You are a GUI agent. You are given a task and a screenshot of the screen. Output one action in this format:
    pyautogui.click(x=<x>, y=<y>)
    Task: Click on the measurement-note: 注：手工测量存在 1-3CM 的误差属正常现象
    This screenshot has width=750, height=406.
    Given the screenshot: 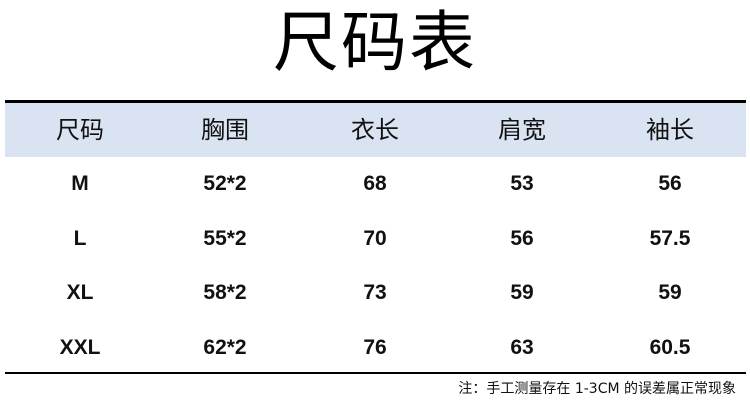 What is the action you would take?
    pyautogui.click(x=597, y=389)
    